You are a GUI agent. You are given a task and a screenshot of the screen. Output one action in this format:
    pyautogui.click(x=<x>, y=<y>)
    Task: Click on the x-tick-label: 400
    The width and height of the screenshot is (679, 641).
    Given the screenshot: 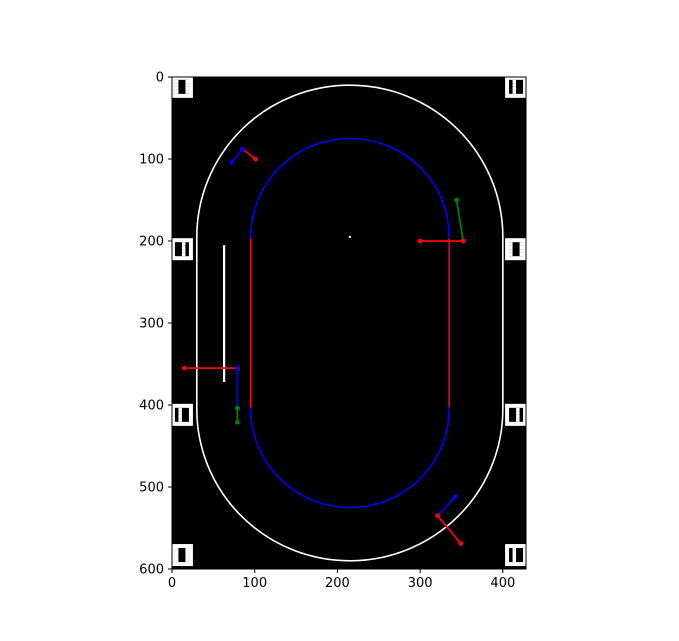 What is the action you would take?
    pyautogui.click(x=502, y=583)
    